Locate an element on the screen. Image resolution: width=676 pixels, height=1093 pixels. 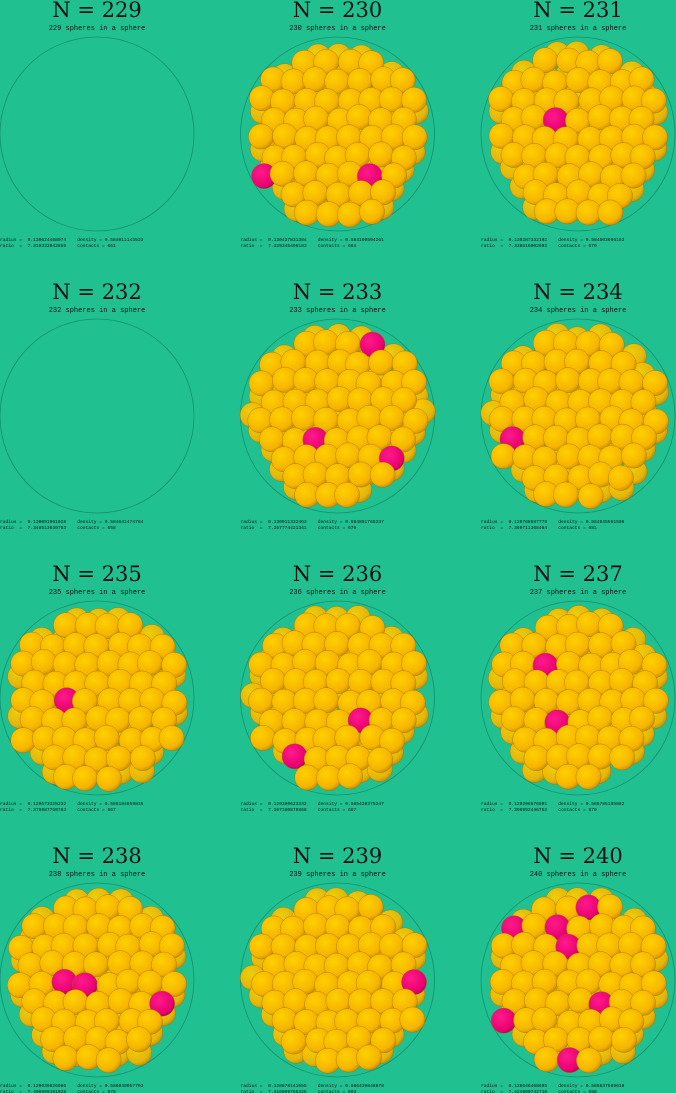
panel-subtitle: 230 spheres in a sphere is located at coordinates (337, 29).